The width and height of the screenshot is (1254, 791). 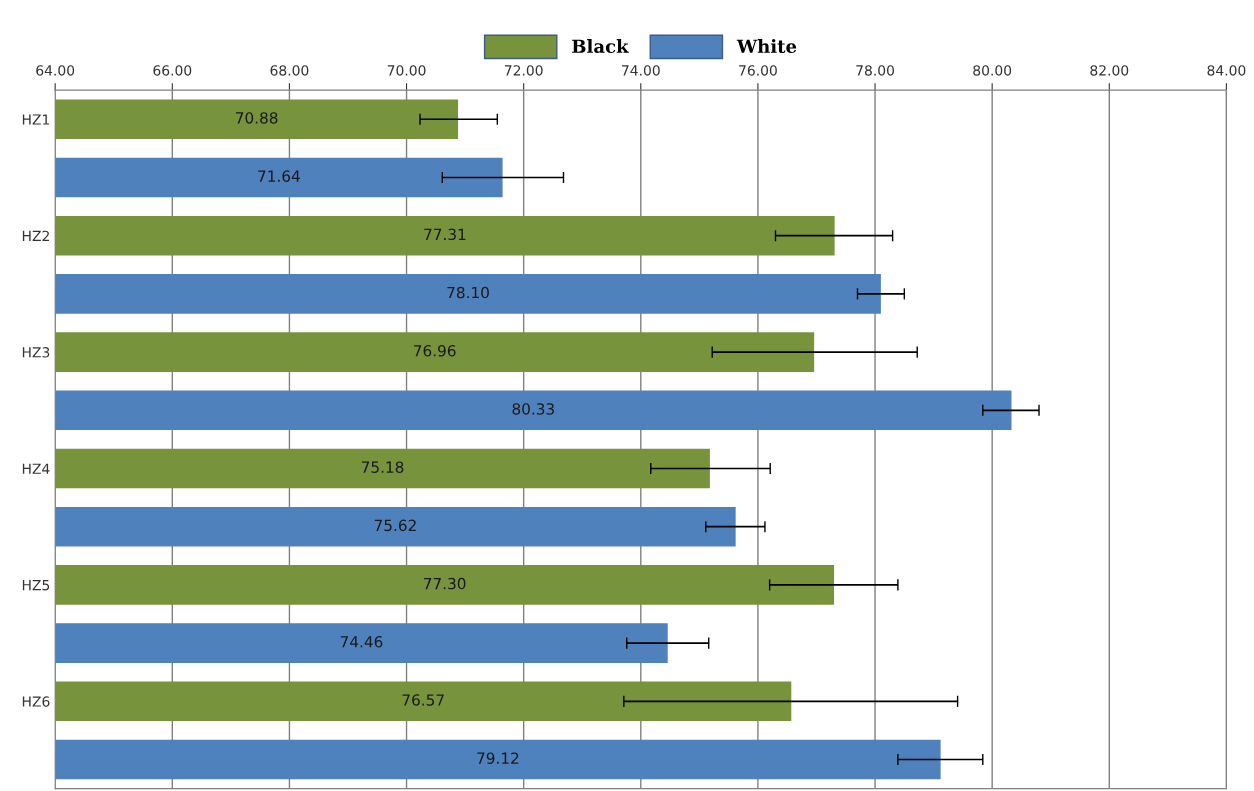 I want to click on x-tick-label: 78.00, so click(x=875, y=70).